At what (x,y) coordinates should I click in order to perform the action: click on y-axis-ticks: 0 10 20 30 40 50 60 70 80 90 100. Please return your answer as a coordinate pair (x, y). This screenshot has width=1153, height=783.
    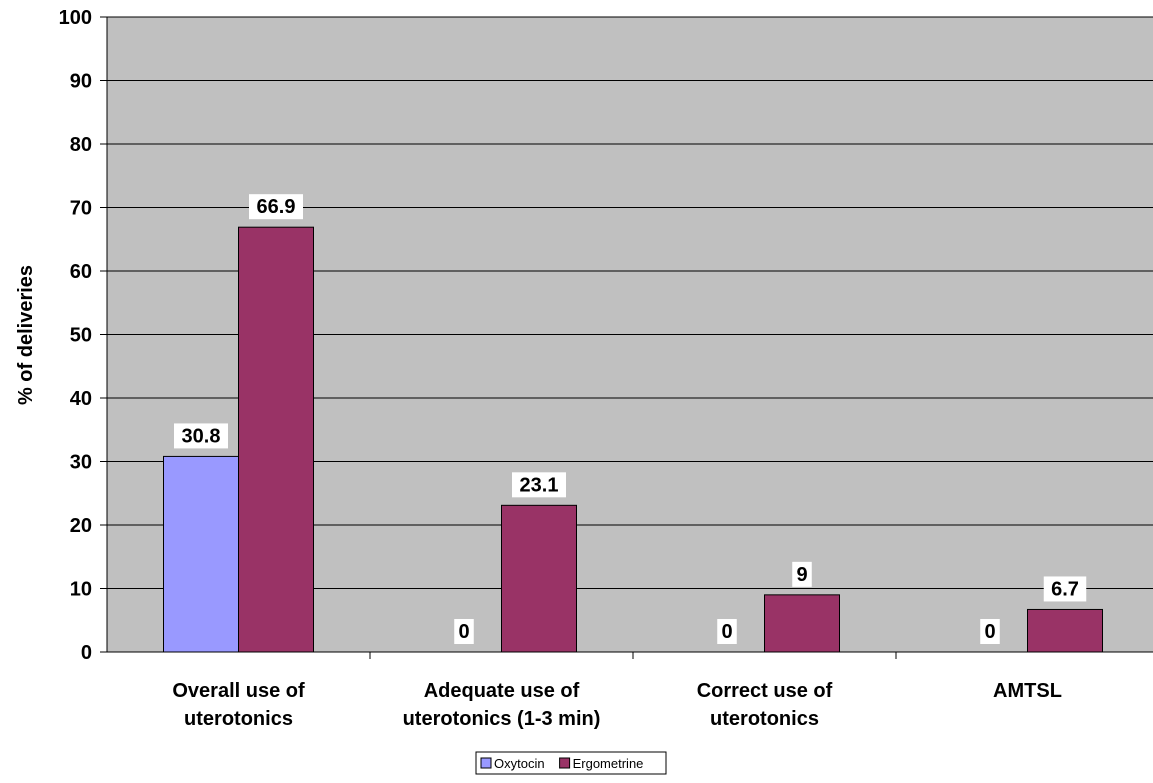
    Looking at the image, I should click on (83, 335).